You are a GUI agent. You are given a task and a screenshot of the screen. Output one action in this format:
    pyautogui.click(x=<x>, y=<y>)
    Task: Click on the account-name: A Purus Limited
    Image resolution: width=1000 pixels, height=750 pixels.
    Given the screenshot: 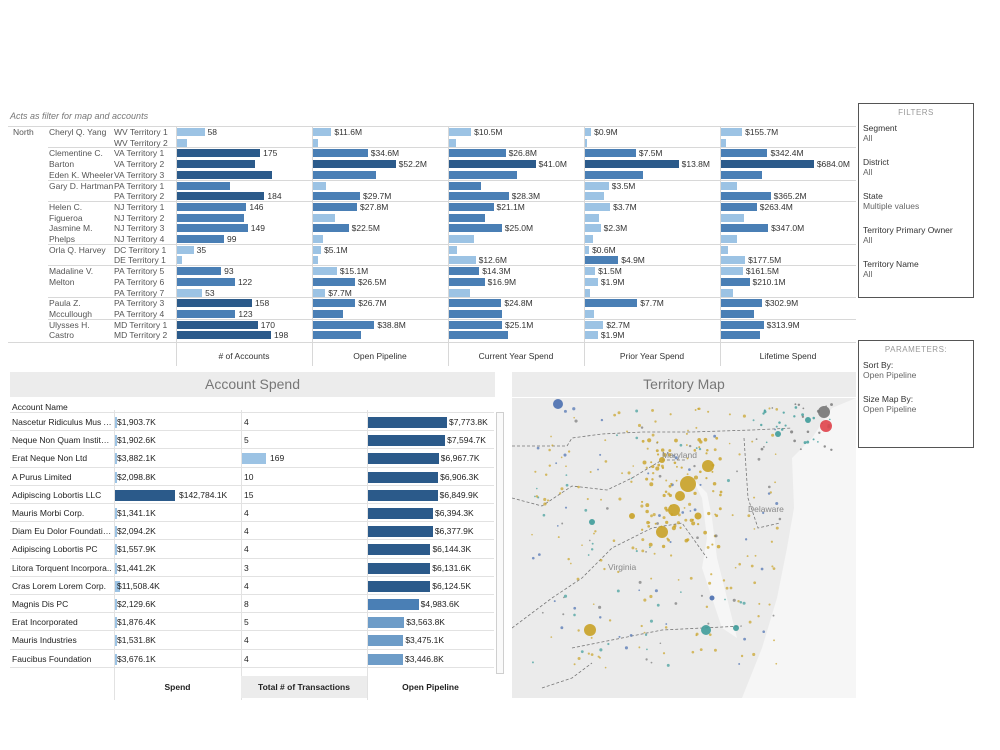 What is the action you would take?
    pyautogui.click(x=42, y=476)
    